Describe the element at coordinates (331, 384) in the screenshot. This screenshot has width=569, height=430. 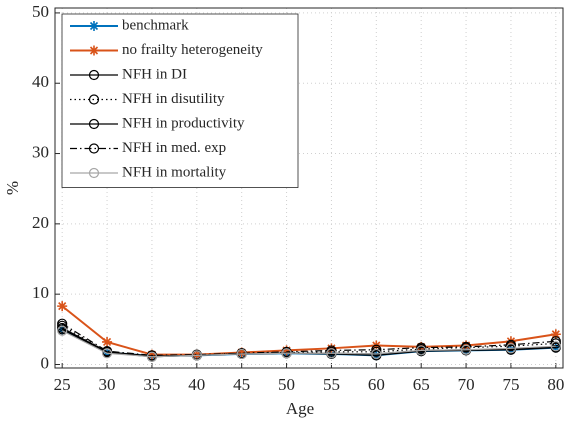
I see `x-tick-label: 55` at that location.